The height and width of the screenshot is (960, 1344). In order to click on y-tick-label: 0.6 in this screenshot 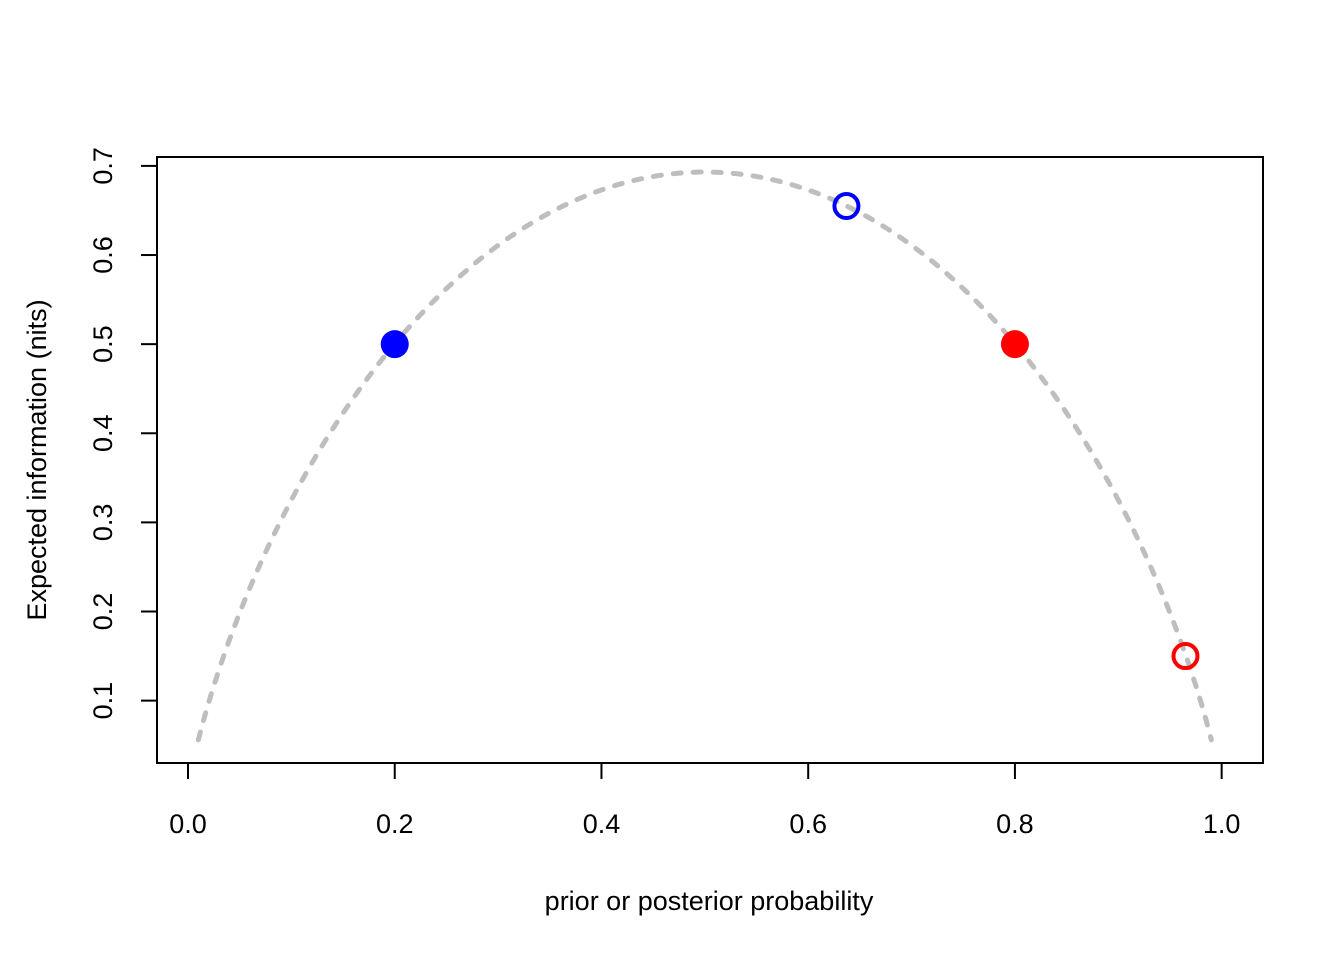, I will do `click(103, 255)`.